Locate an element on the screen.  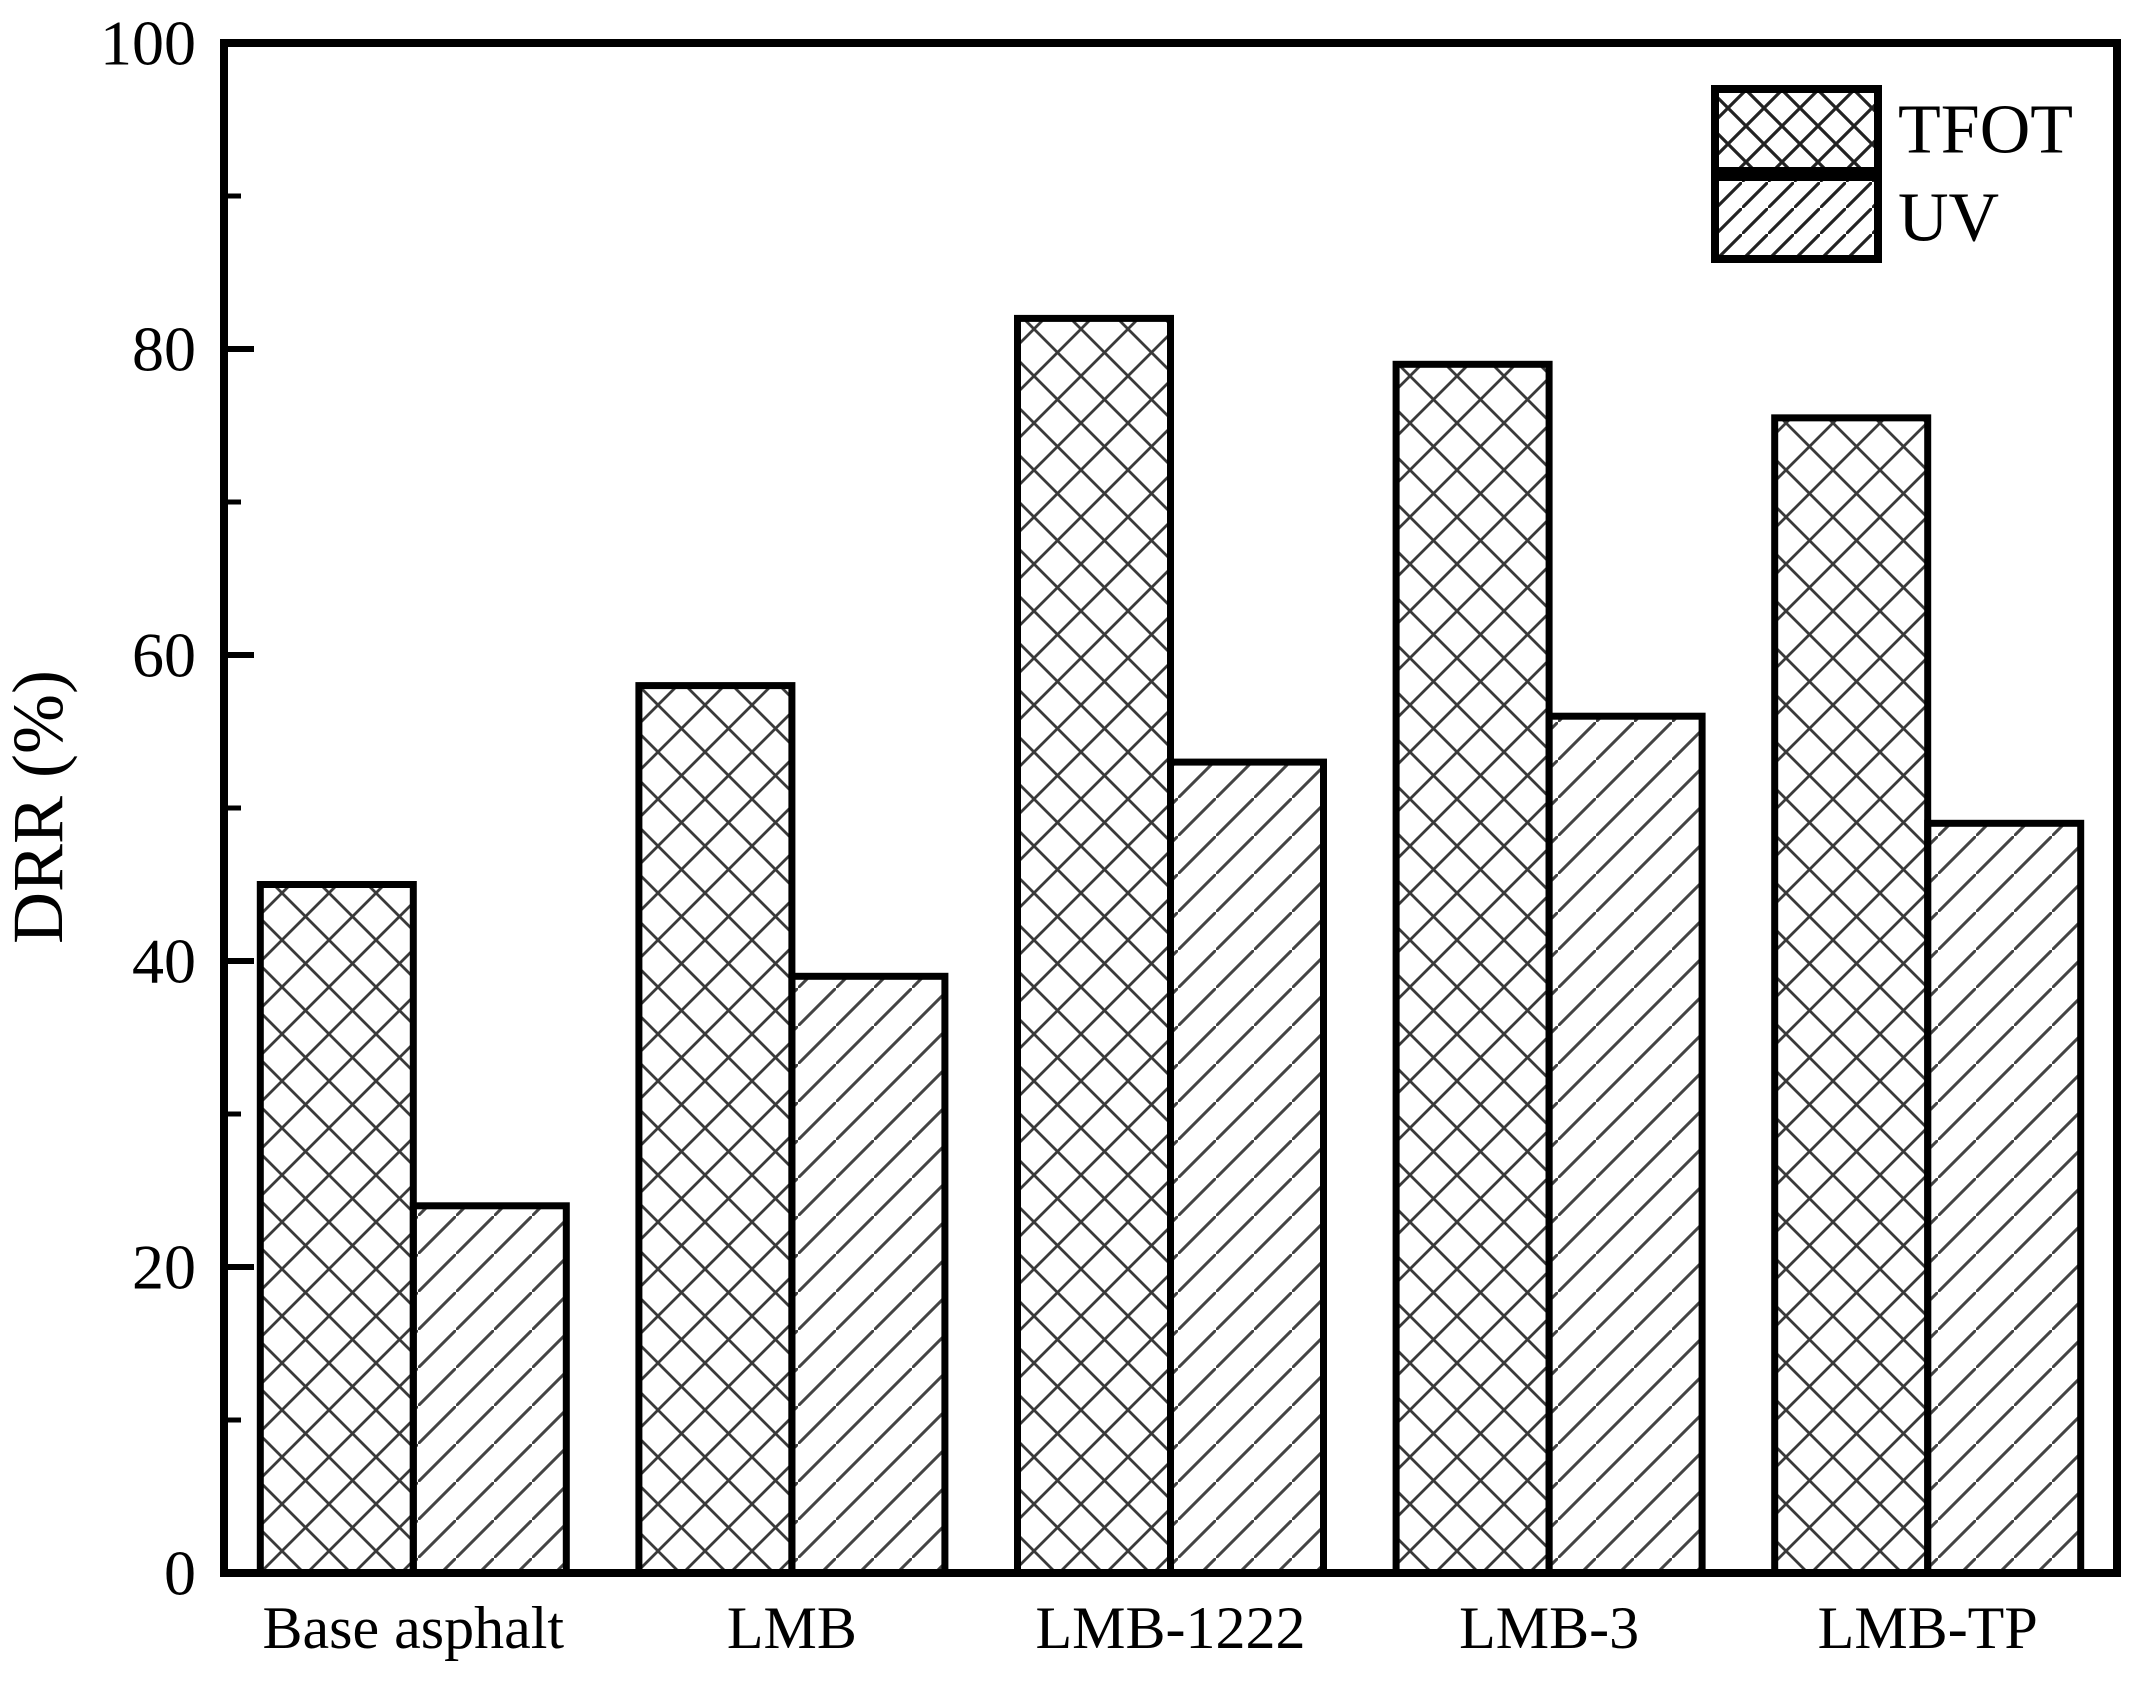
legend-label-uv: UV is located at coordinates (1948, 218).